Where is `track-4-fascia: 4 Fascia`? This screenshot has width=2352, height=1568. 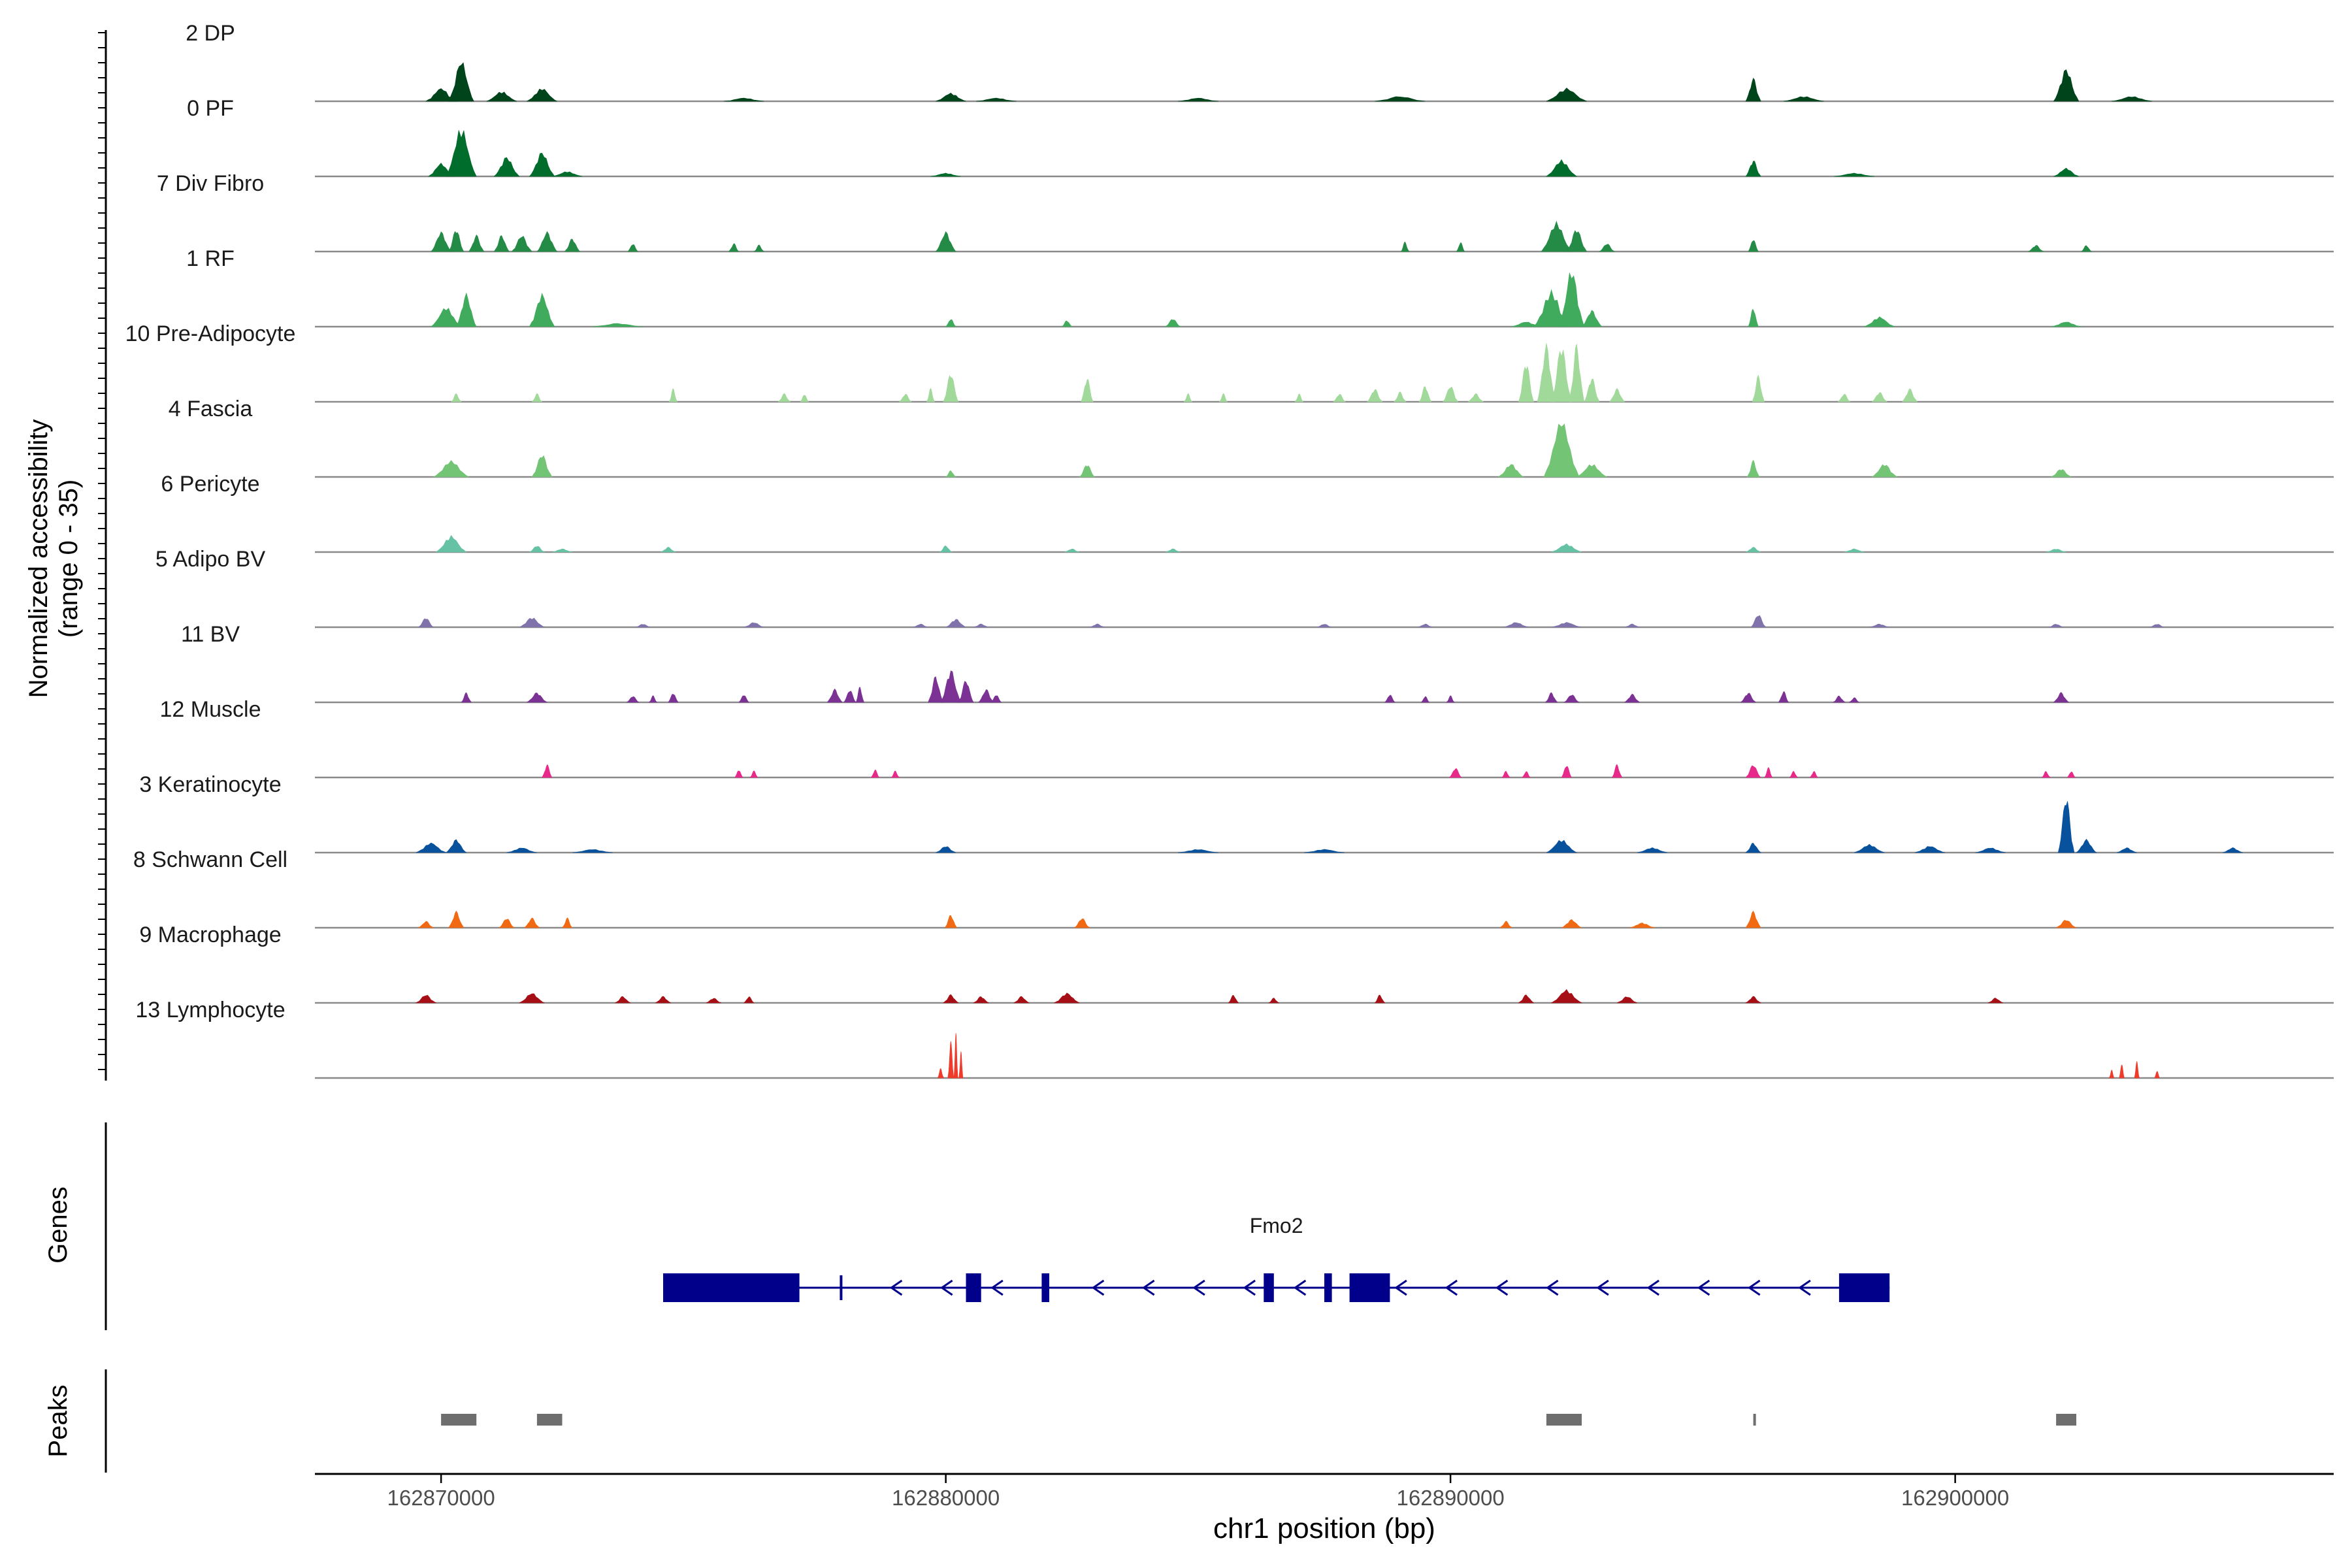
track-4-fascia: 4 Fascia is located at coordinates (1251, 437).